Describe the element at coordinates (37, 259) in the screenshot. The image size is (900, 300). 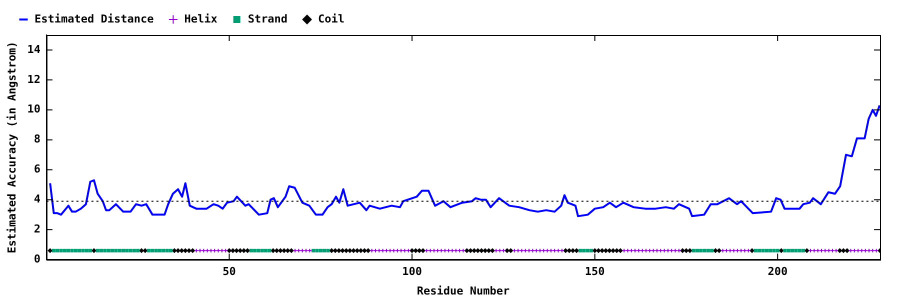
I see `y-tick-label: 0` at that location.